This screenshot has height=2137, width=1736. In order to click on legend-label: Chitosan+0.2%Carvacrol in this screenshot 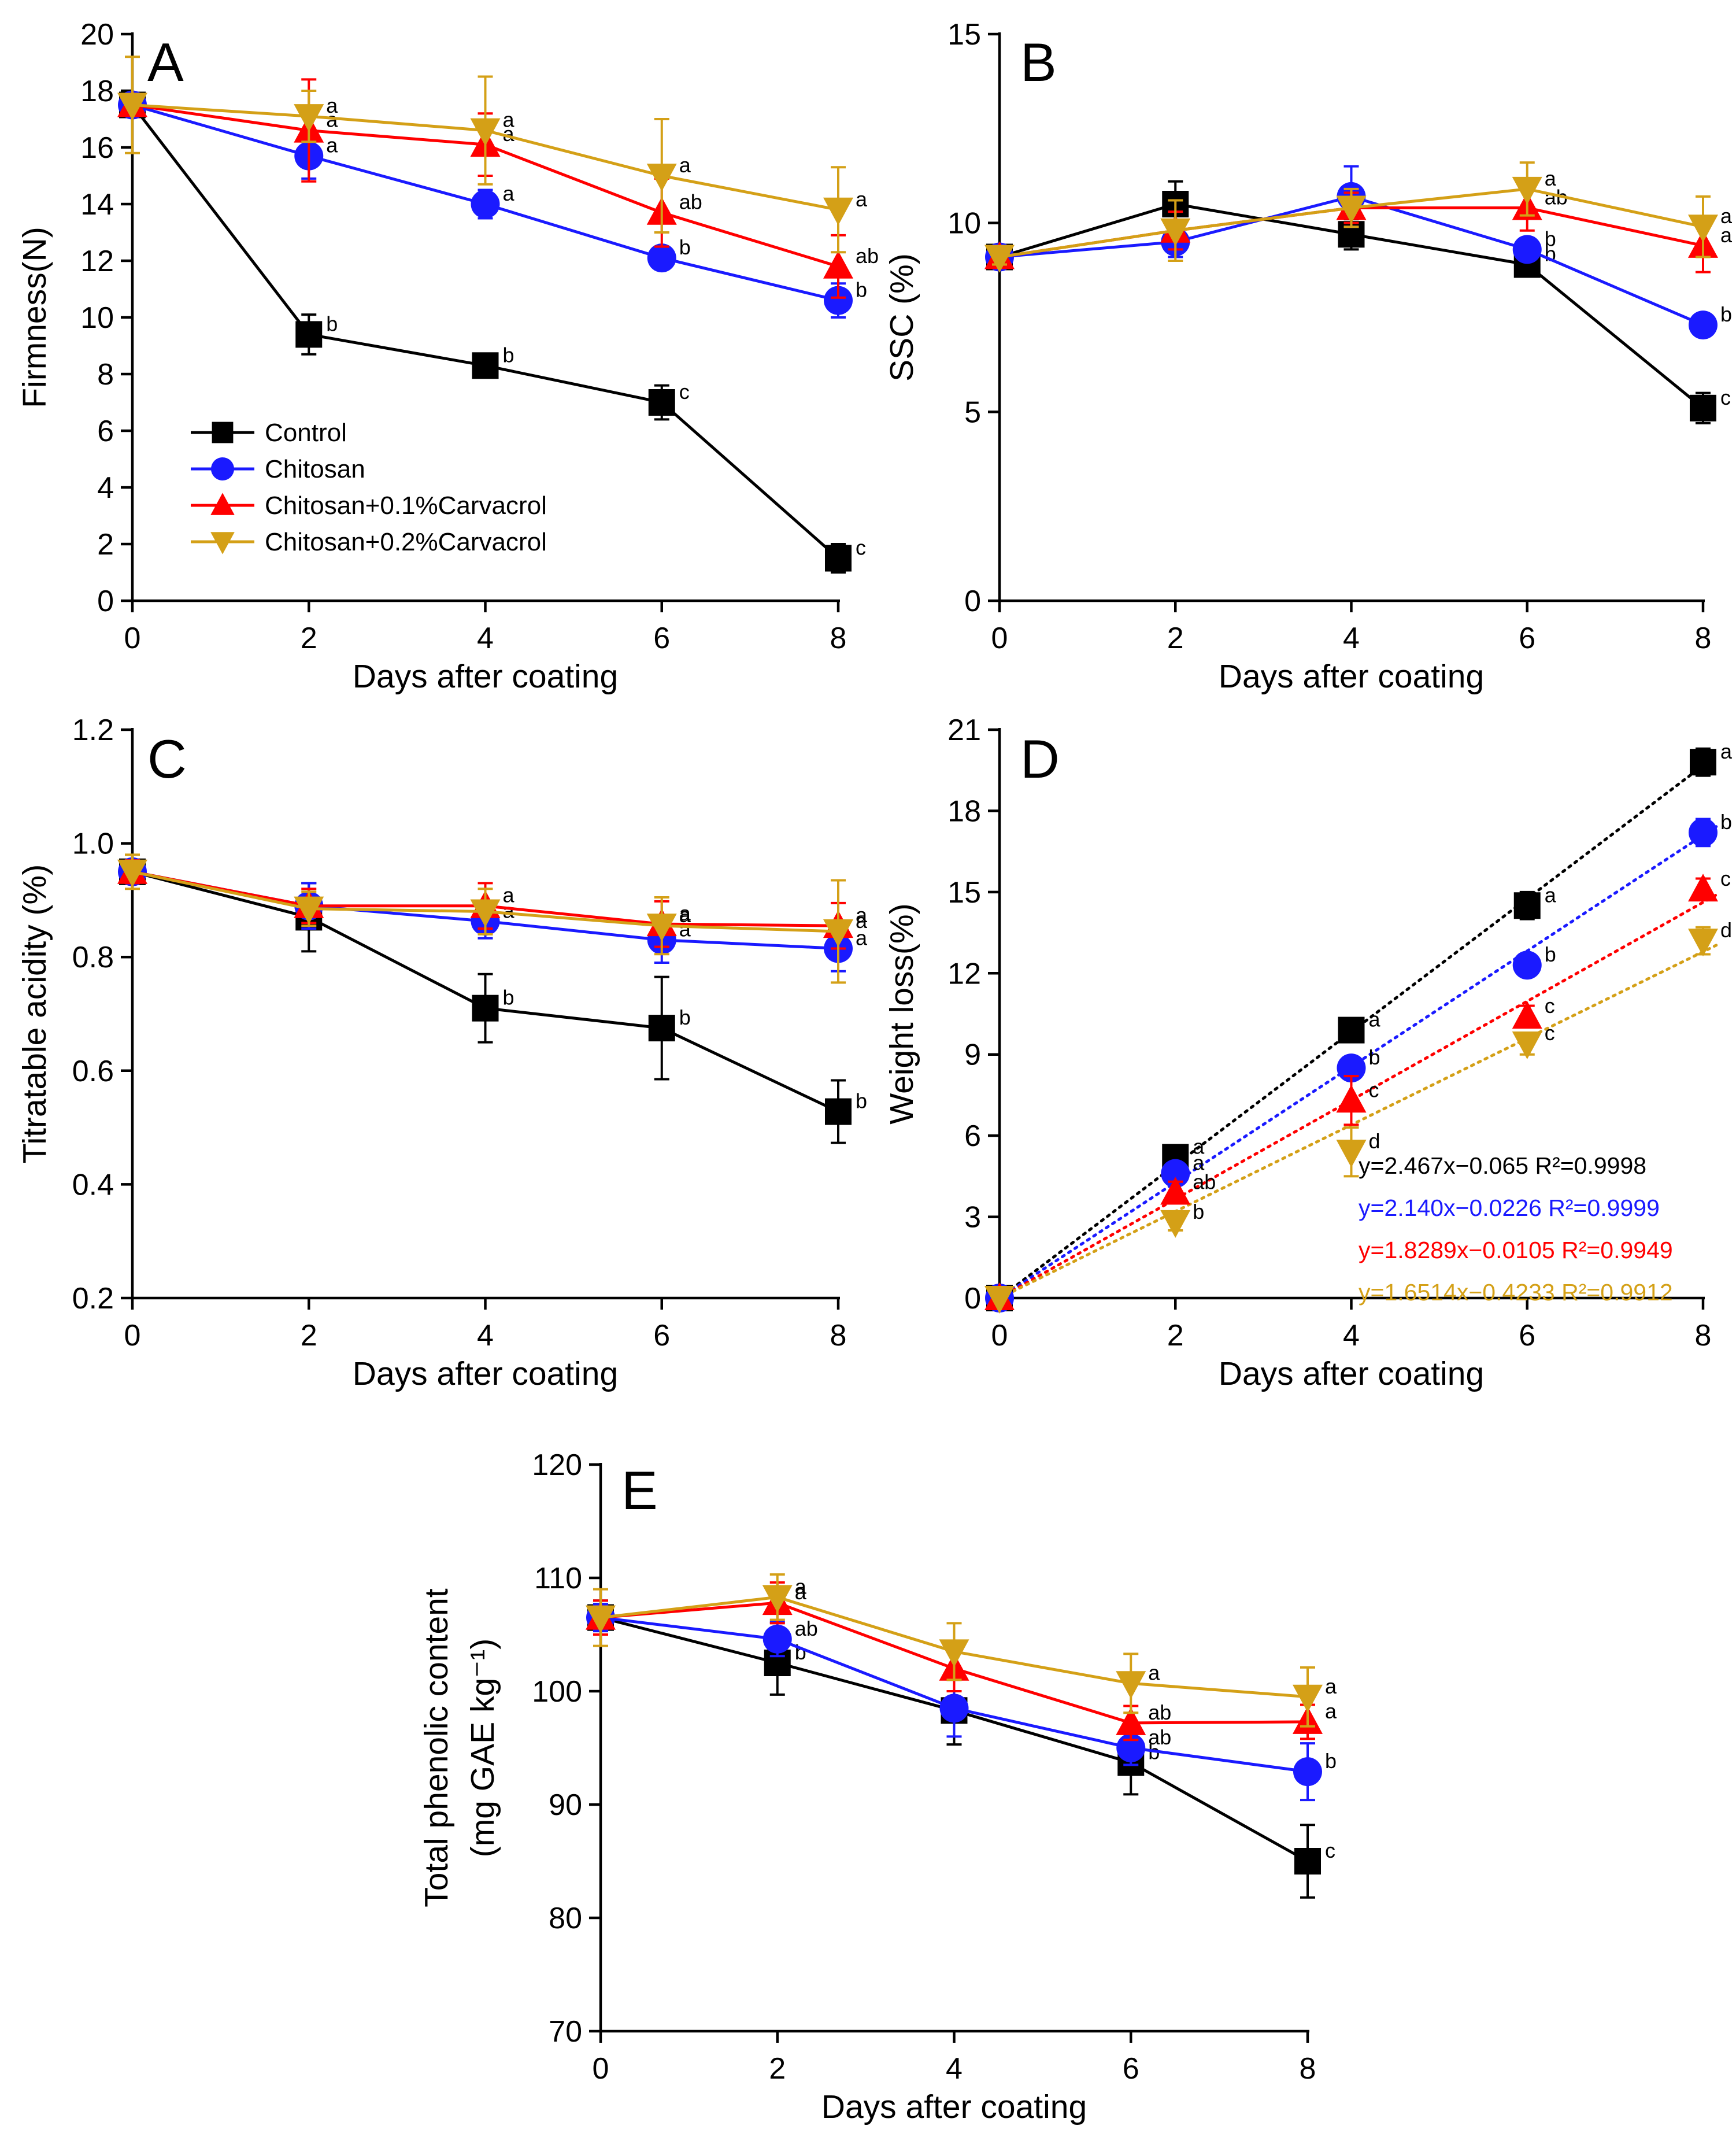, I will do `click(406, 542)`.